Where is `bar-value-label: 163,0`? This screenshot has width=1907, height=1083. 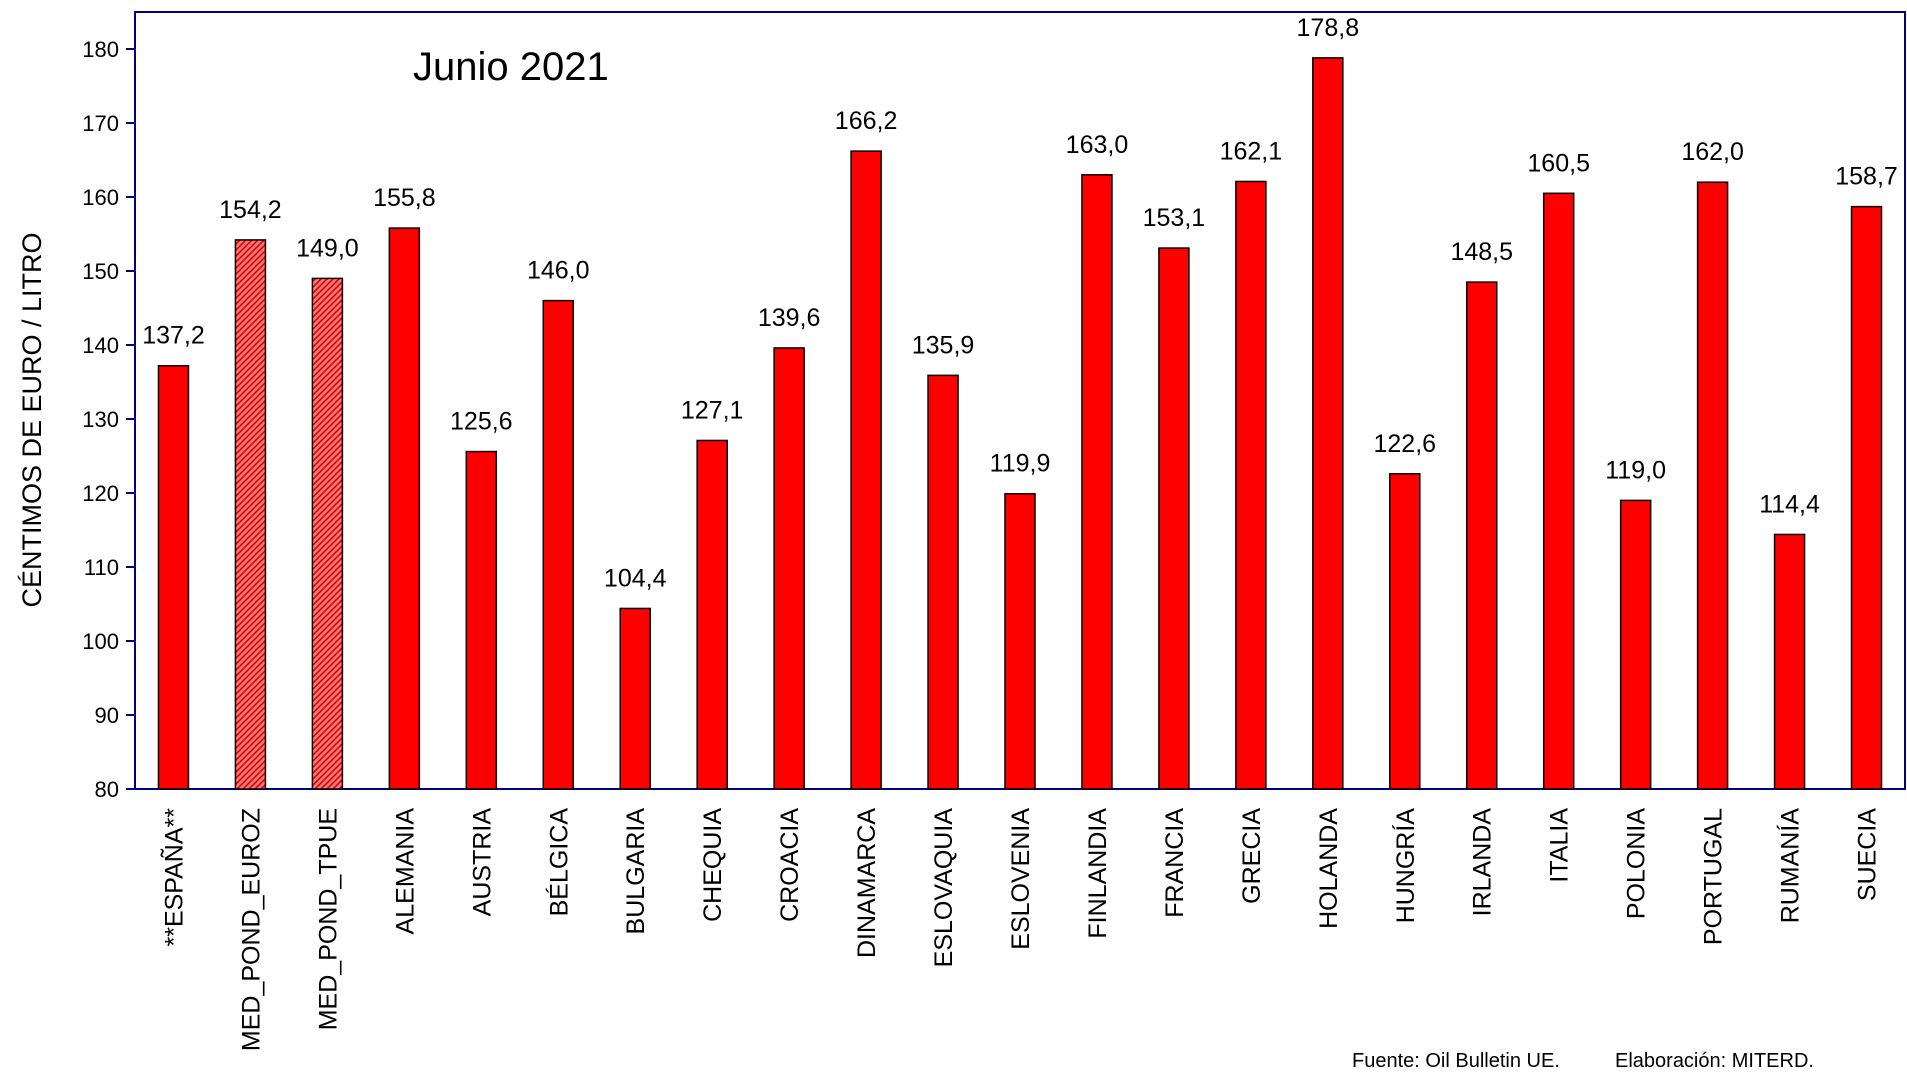
bar-value-label: 163,0 is located at coordinates (1097, 145).